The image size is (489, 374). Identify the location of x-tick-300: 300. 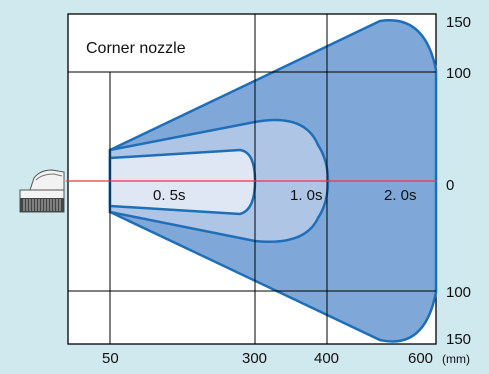
(254, 358).